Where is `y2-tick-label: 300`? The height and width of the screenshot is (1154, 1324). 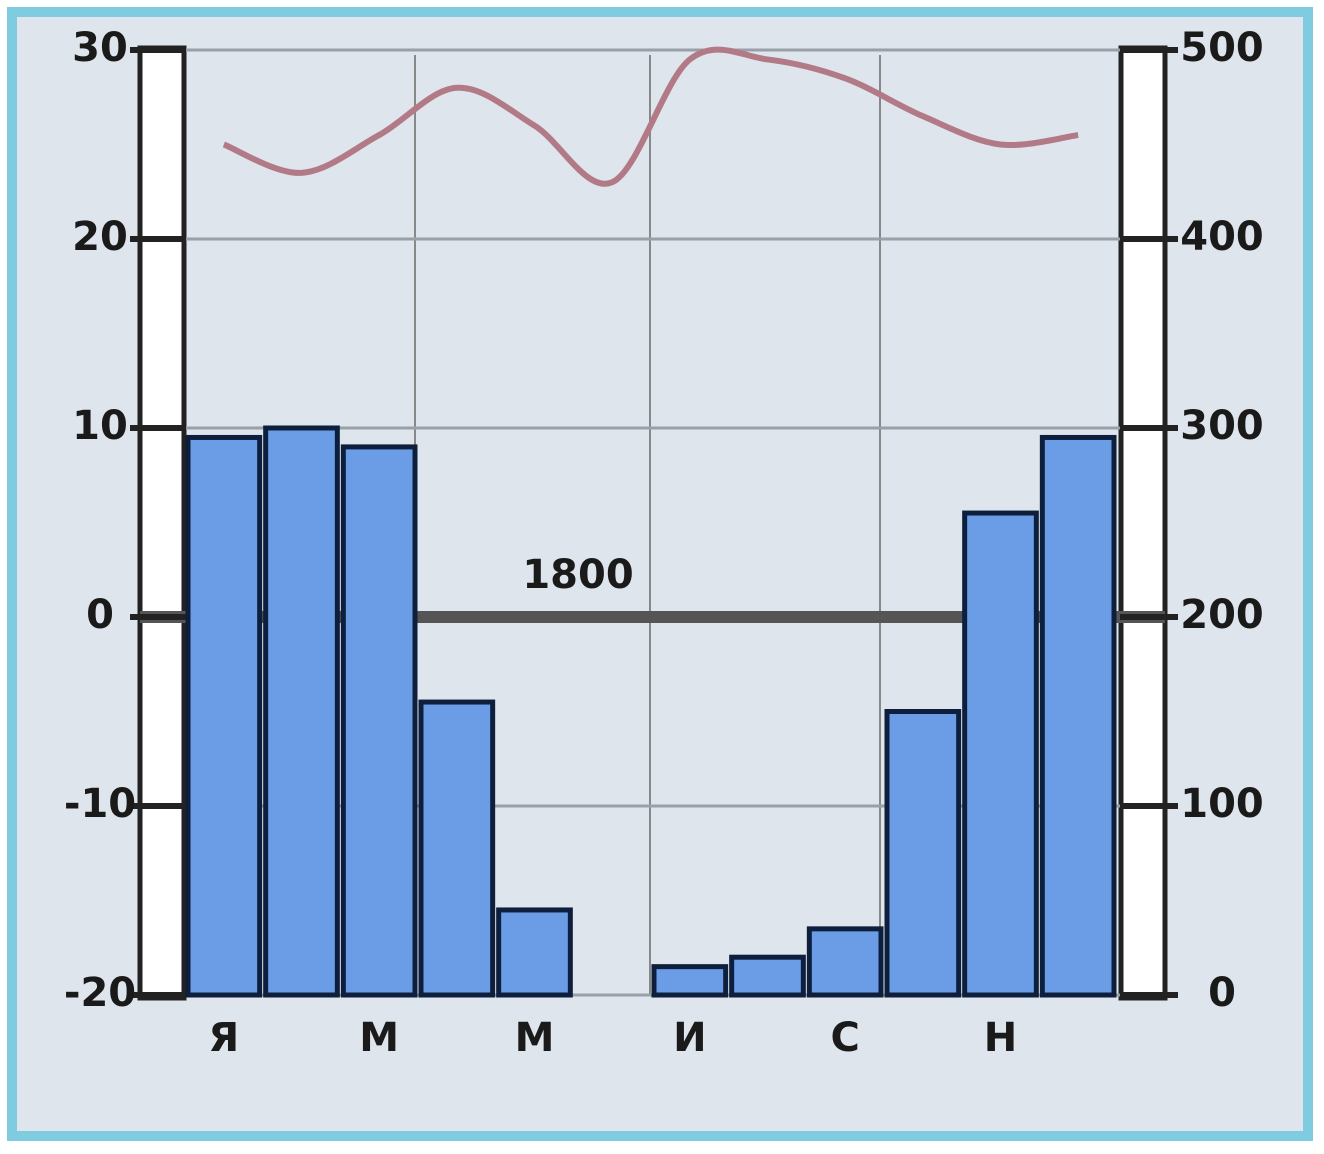 y2-tick-label: 300 is located at coordinates (1222, 426).